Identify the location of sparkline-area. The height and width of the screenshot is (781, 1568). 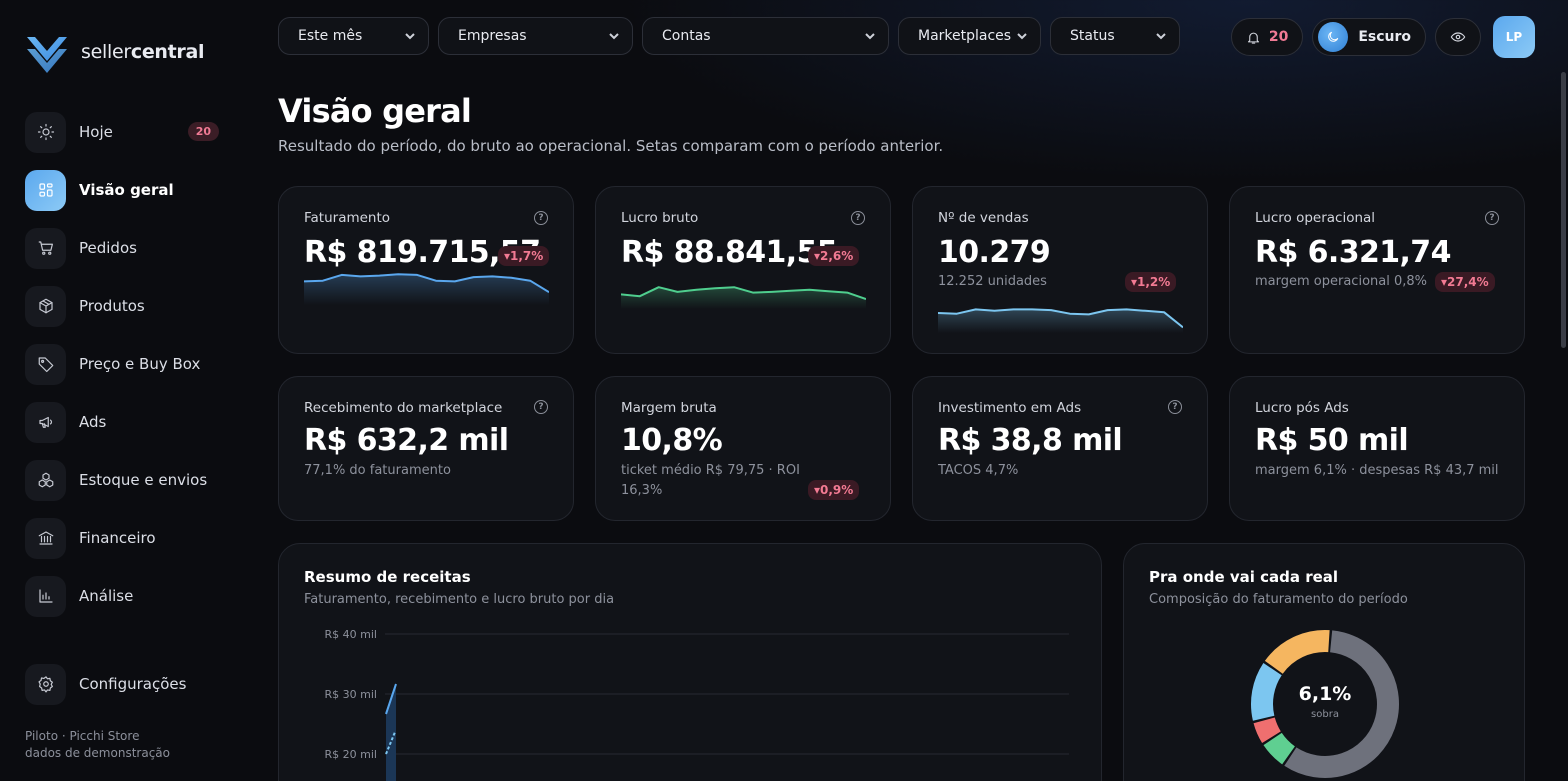
(1060, 321).